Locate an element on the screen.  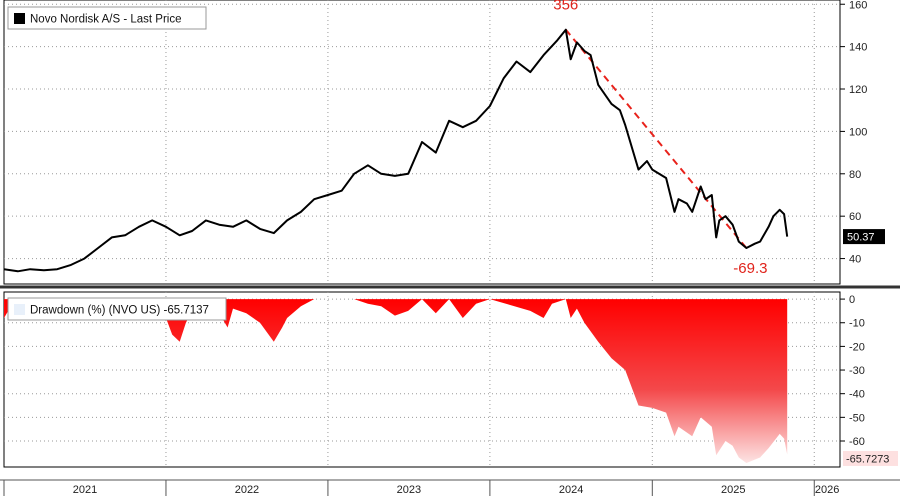
price-tick-label: 60 is located at coordinates (855, 217).